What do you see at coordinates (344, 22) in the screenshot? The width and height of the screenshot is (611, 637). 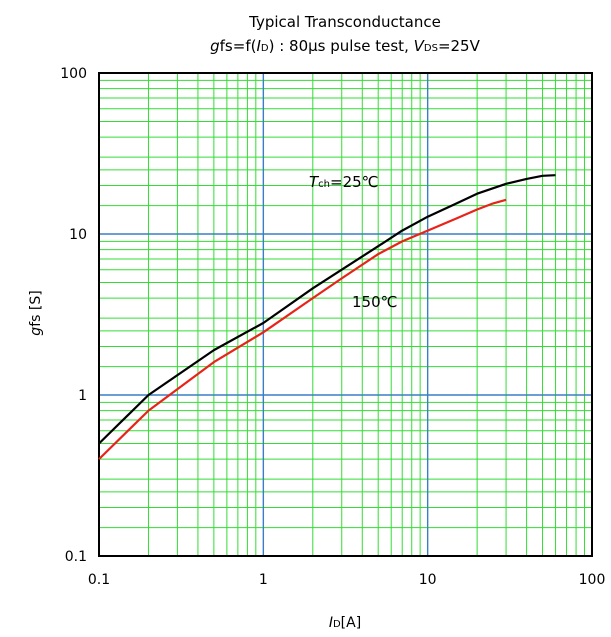 I see `chart-title: Typical Transconductance` at bounding box center [344, 22].